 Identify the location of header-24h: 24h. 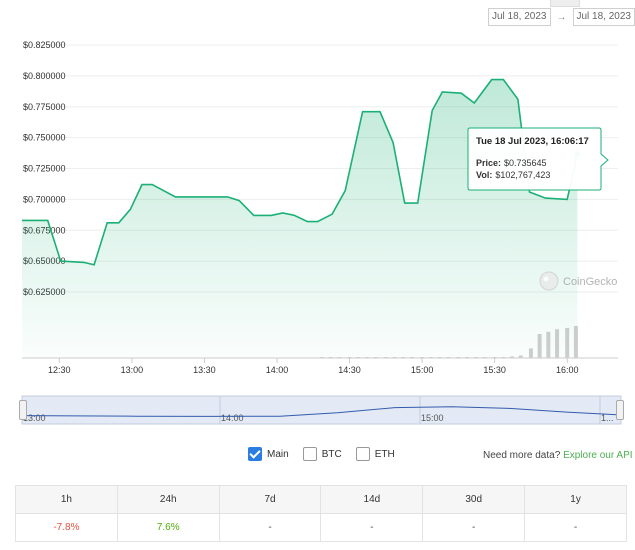
(168, 499).